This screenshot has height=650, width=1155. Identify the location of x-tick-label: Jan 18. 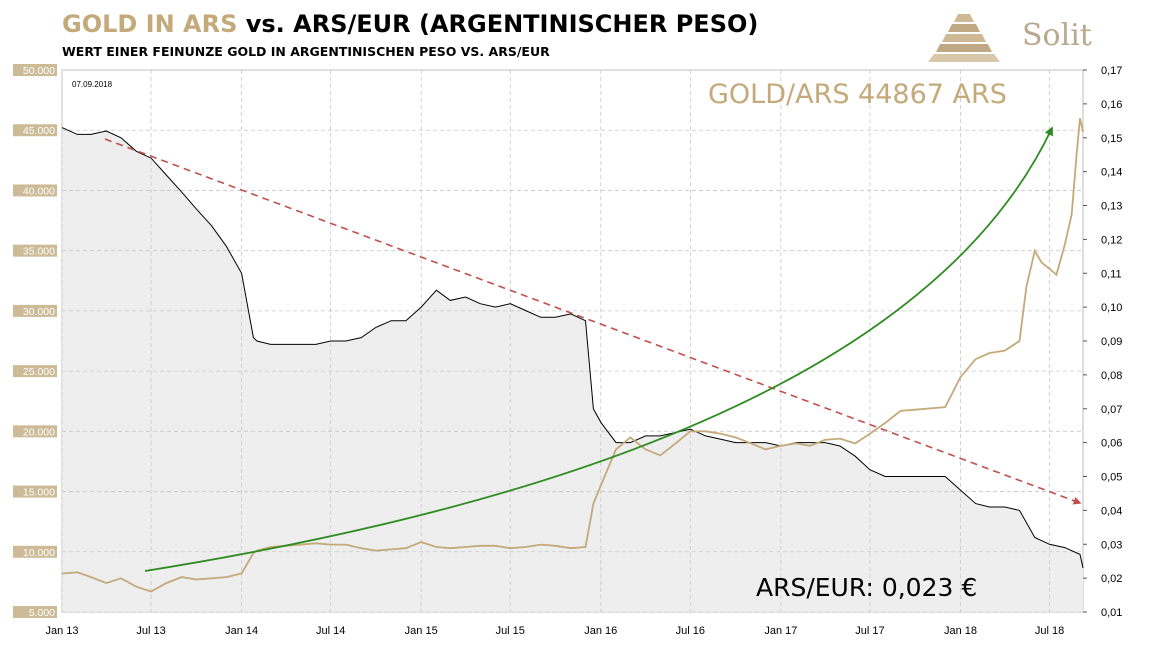
(960, 631).